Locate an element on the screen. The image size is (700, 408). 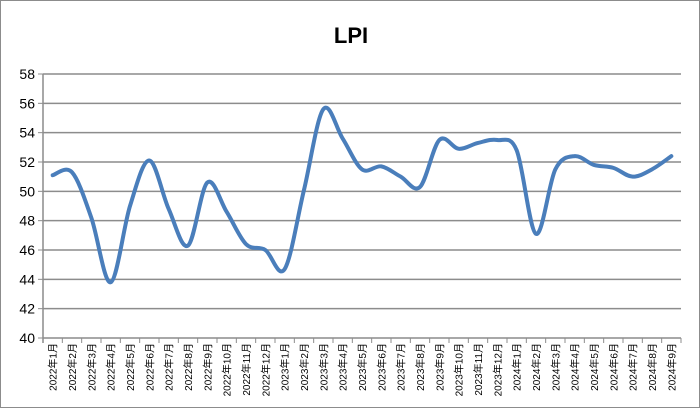
x-tick-label: 2023年12月 is located at coordinates (497, 369).